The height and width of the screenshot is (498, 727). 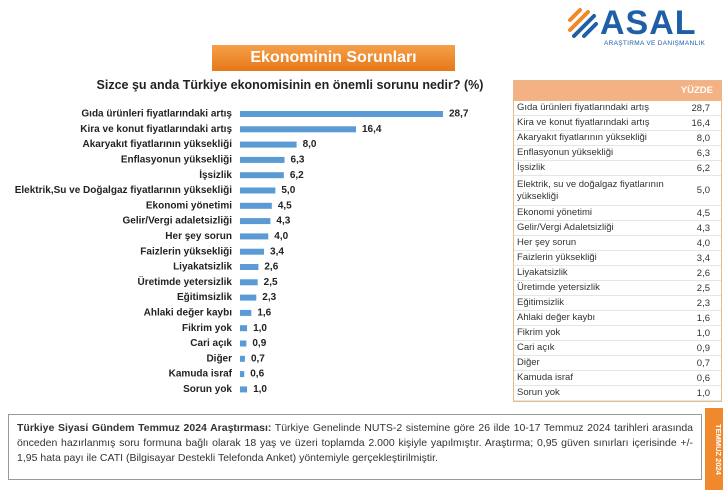 What do you see at coordinates (703, 168) in the screenshot?
I see `row-value: 6,2` at bounding box center [703, 168].